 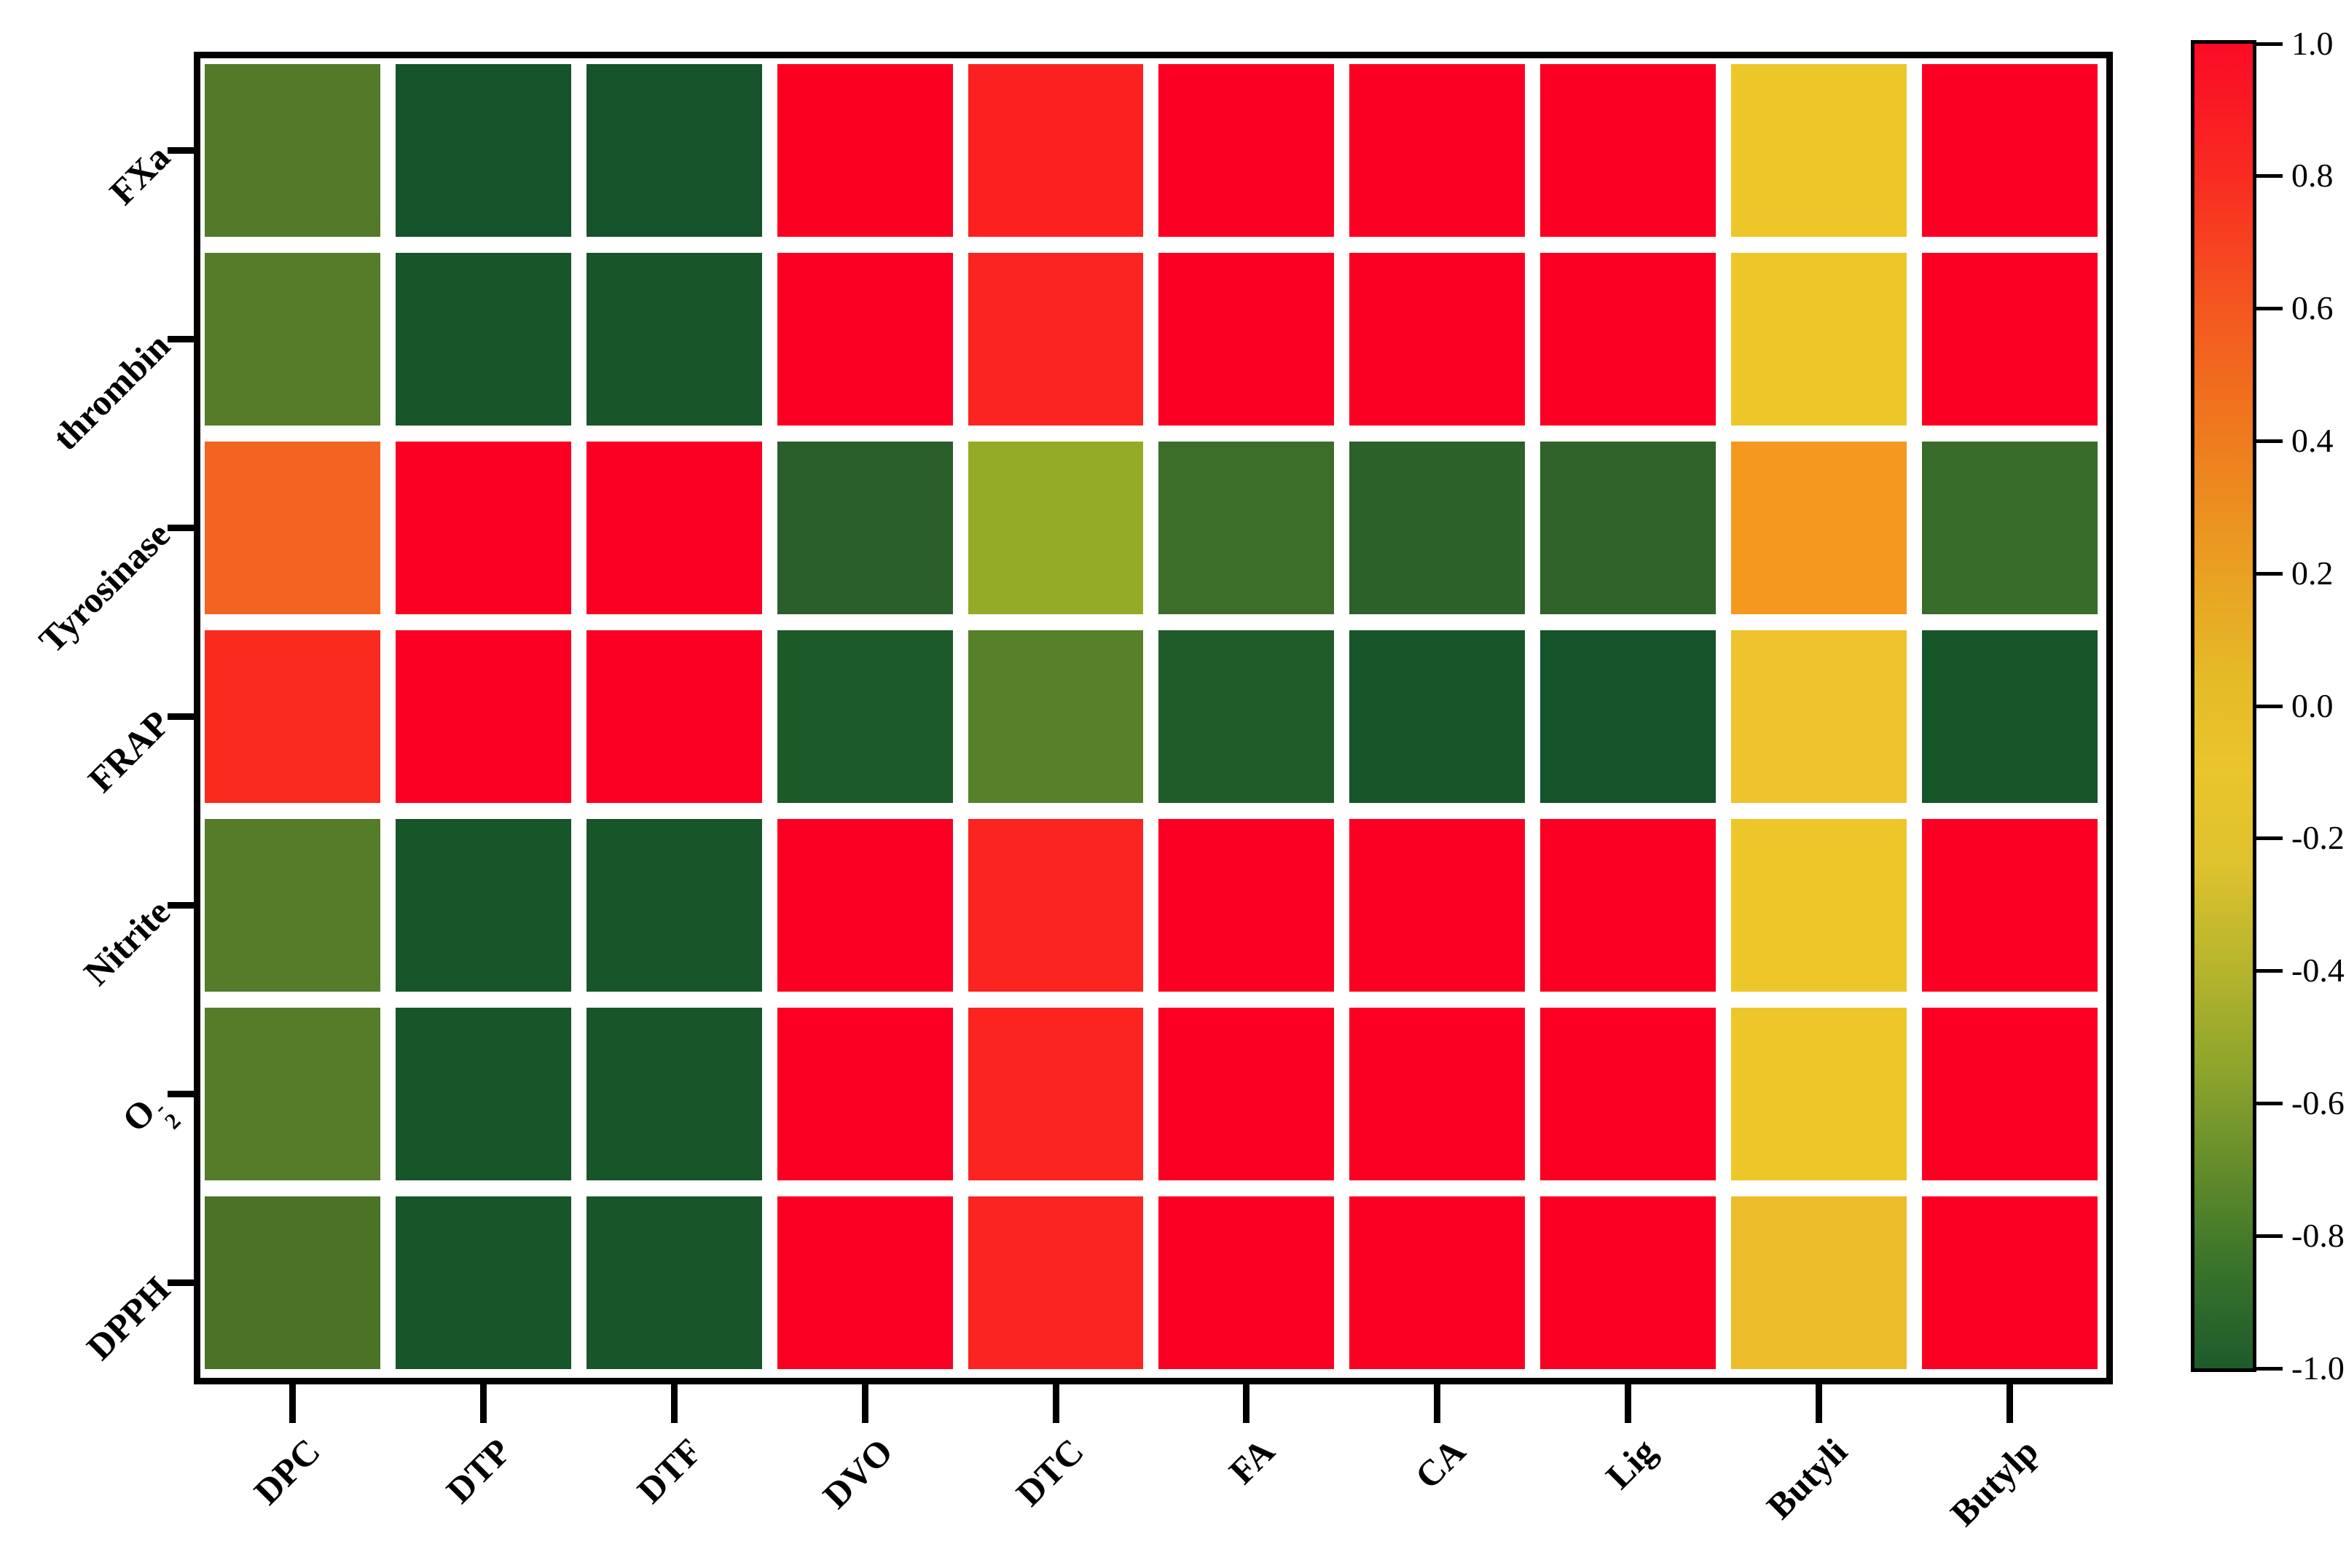 I want to click on heatmap-cell-r4c3, so click(x=865, y=905).